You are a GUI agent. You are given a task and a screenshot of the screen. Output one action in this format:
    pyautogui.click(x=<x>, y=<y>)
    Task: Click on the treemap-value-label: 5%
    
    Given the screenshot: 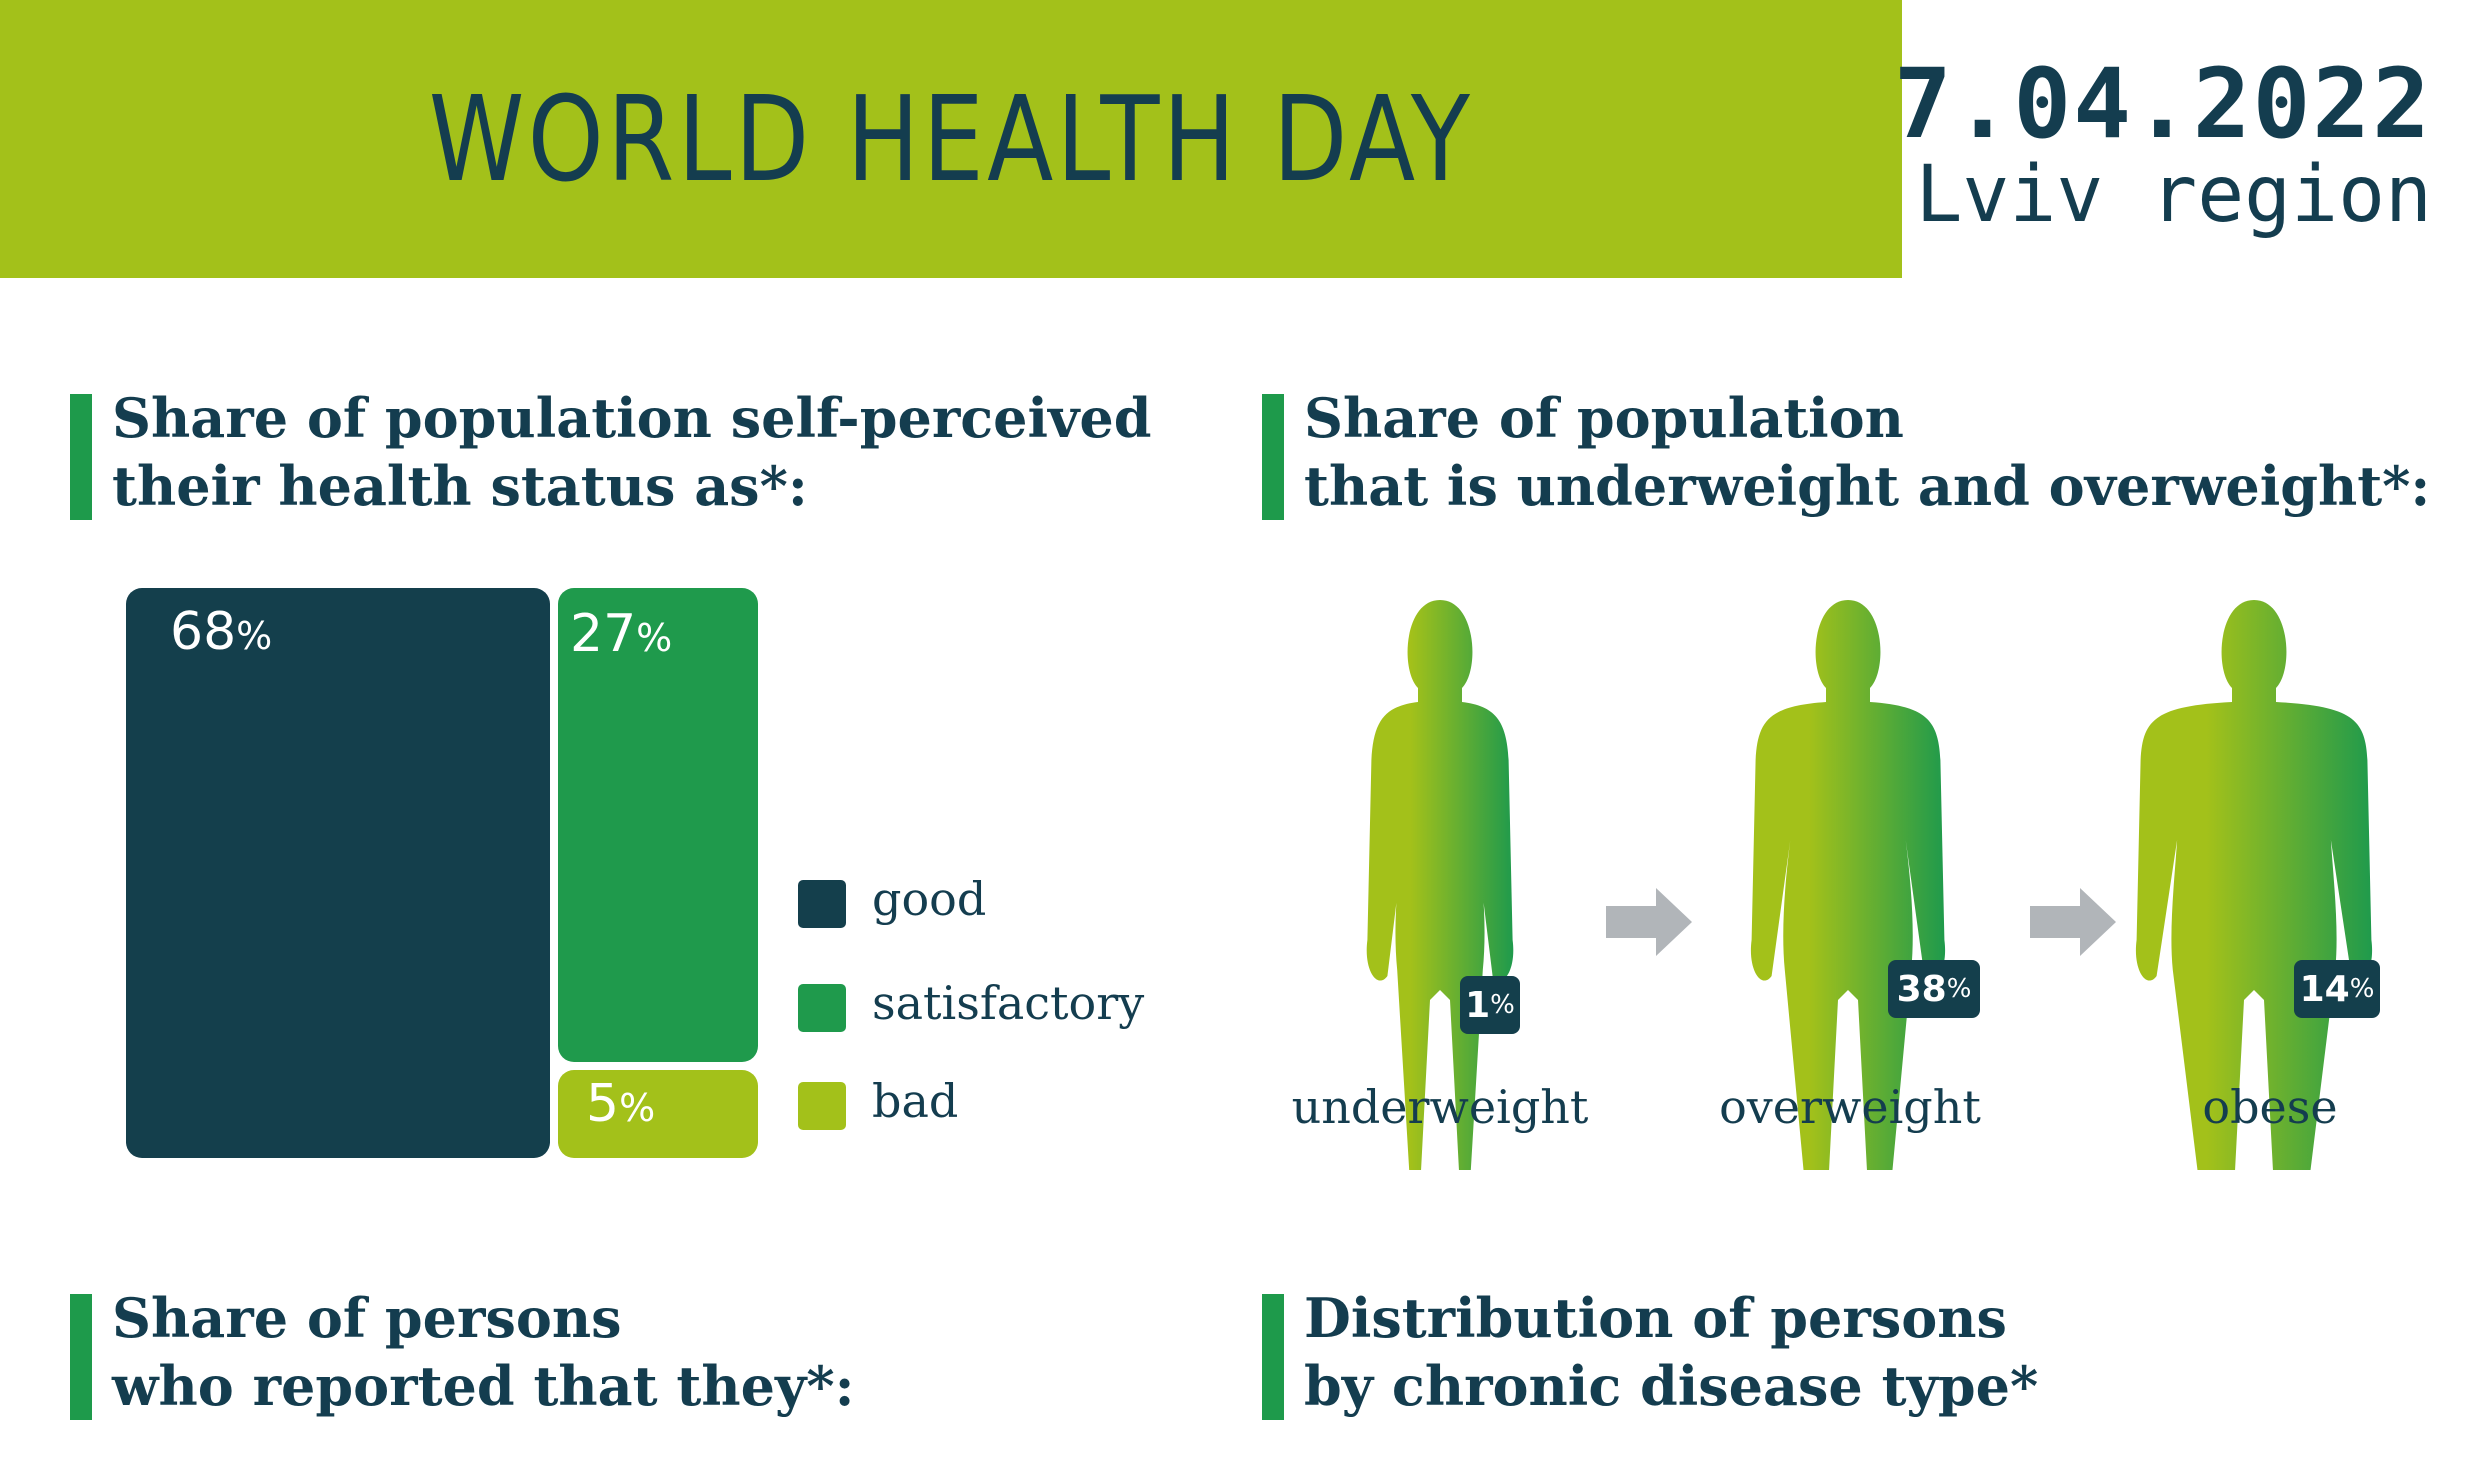 What is the action you would take?
    pyautogui.click(x=620, y=1104)
    